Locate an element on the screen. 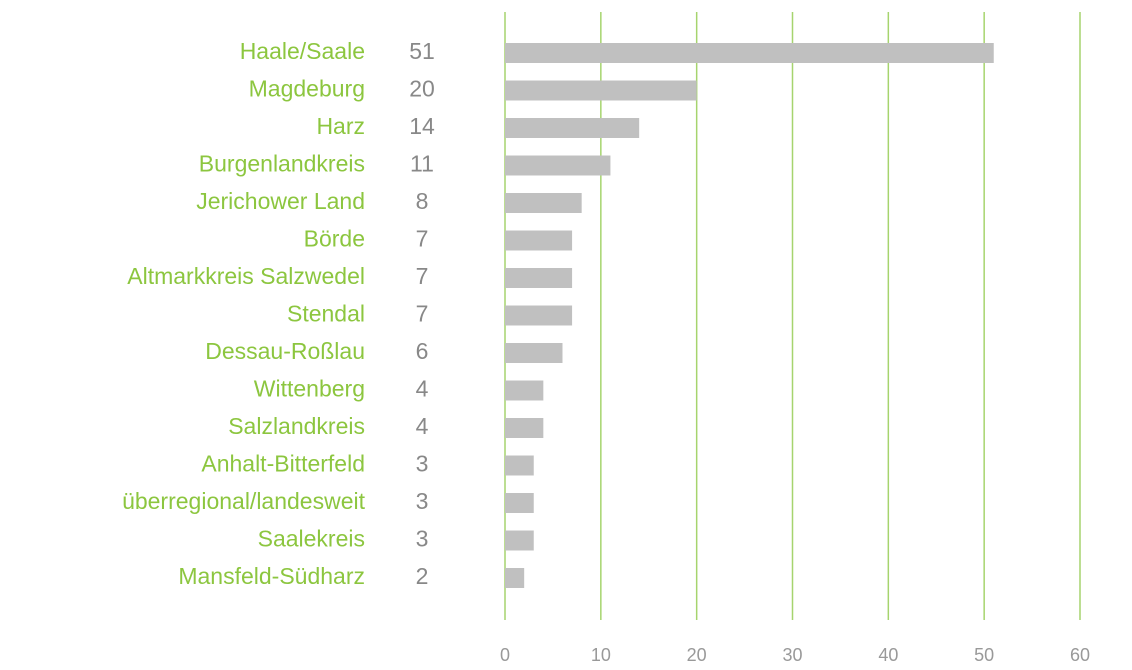  x-tick-label: 10 is located at coordinates (601, 655).